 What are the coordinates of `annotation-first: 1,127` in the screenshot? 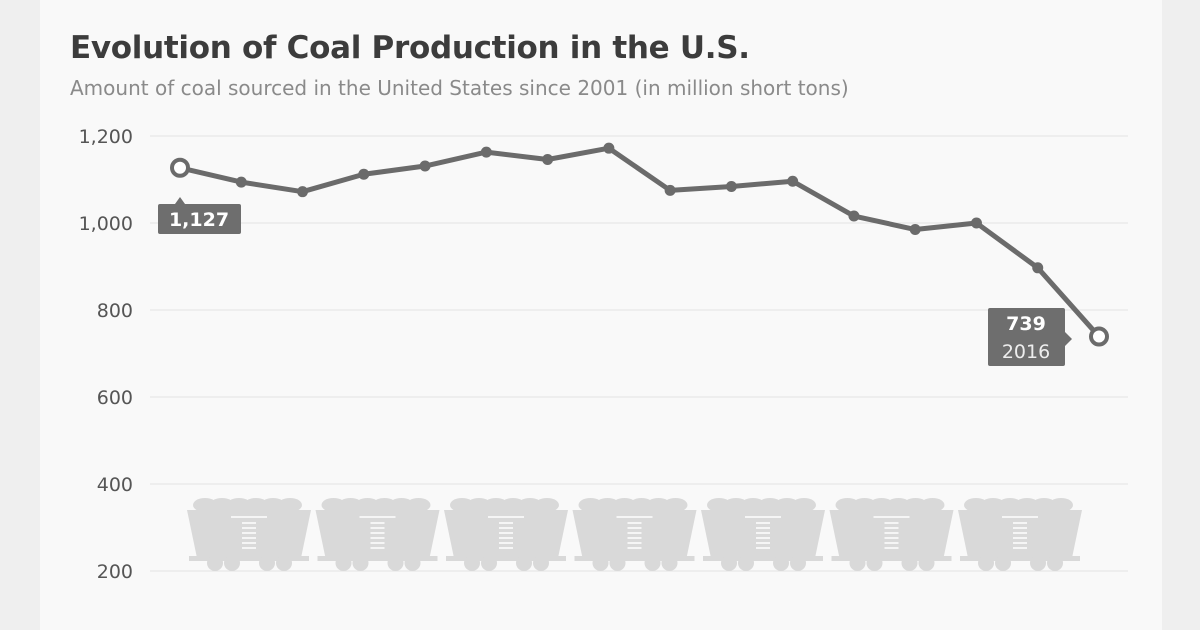 It's located at (199, 215).